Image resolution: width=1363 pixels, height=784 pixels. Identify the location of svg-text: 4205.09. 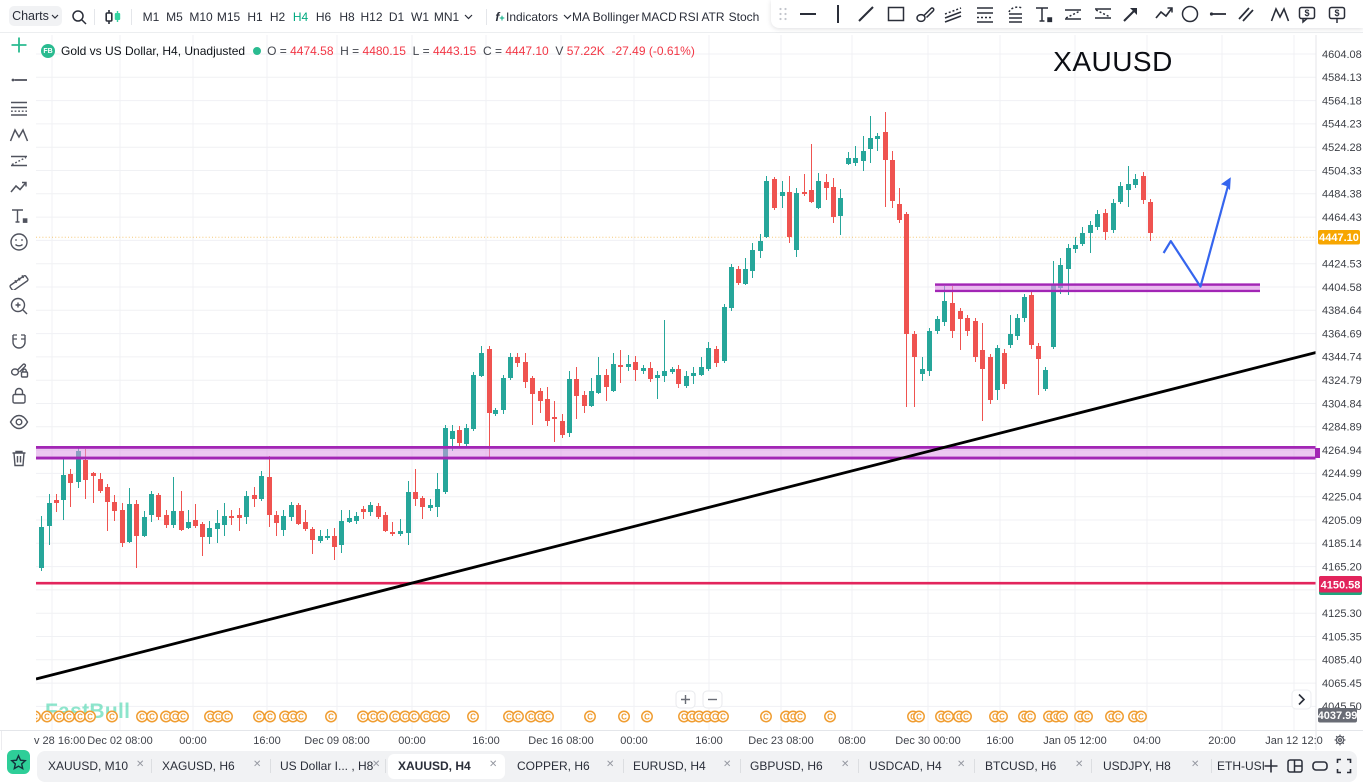
(1342, 521).